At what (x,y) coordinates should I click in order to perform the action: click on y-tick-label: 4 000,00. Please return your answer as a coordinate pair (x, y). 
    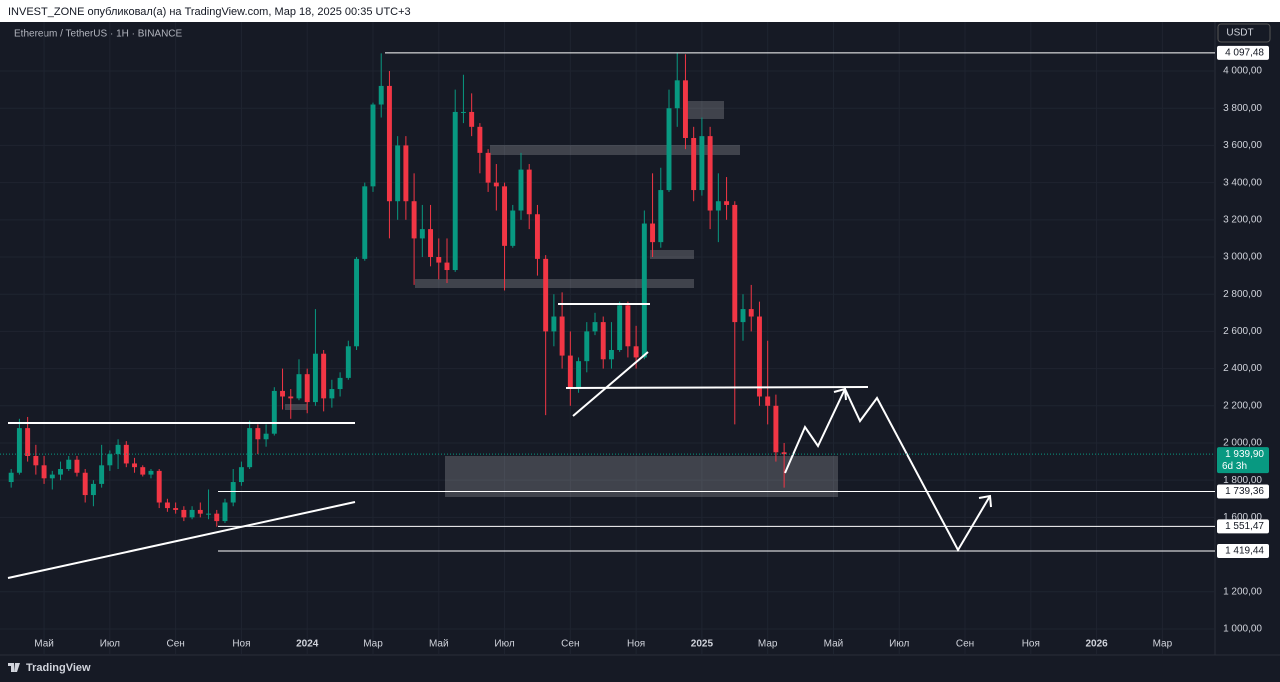
    Looking at the image, I should click on (1242, 71).